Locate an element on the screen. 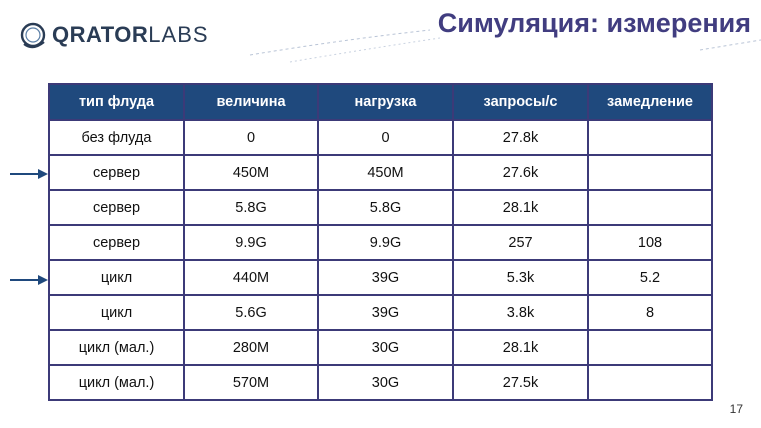 This screenshot has width=761, height=428. header-load: нагрузка is located at coordinates (385, 102).